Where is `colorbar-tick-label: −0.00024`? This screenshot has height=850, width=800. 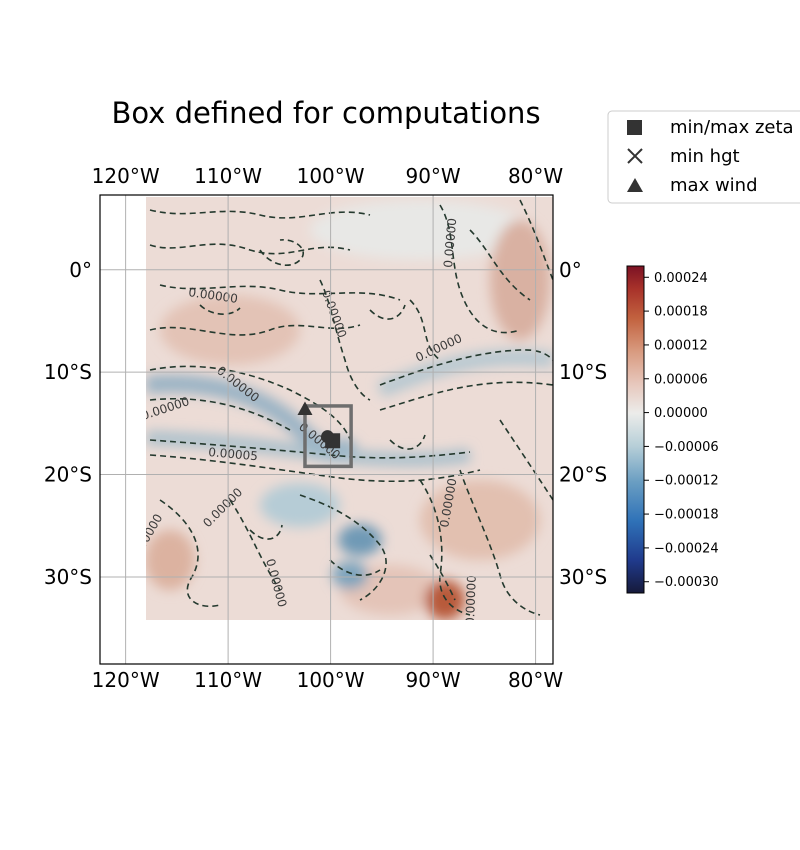 colorbar-tick-label: −0.00024 is located at coordinates (686, 548).